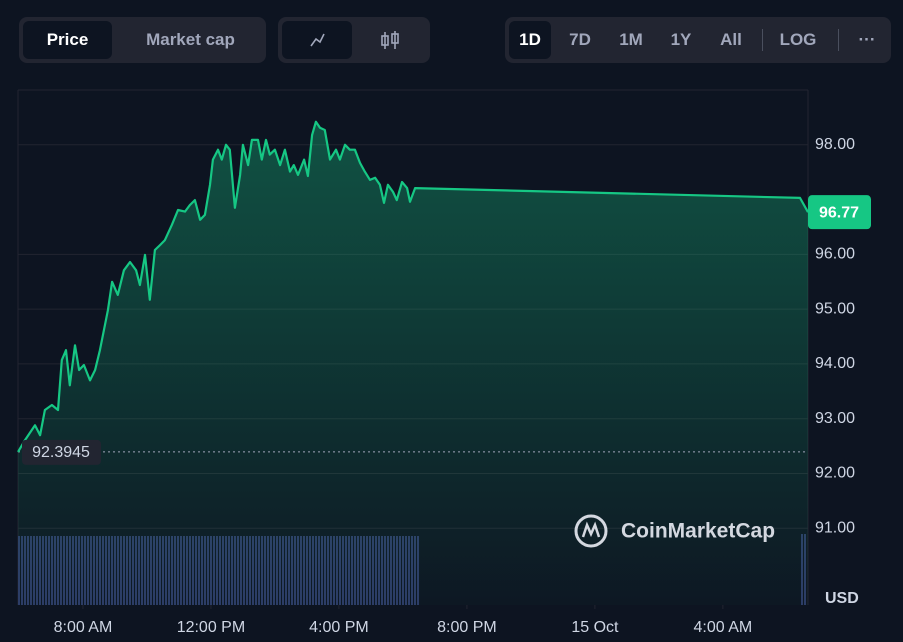  What do you see at coordinates (631, 39) in the screenshot?
I see `range-button: 1M` at bounding box center [631, 39].